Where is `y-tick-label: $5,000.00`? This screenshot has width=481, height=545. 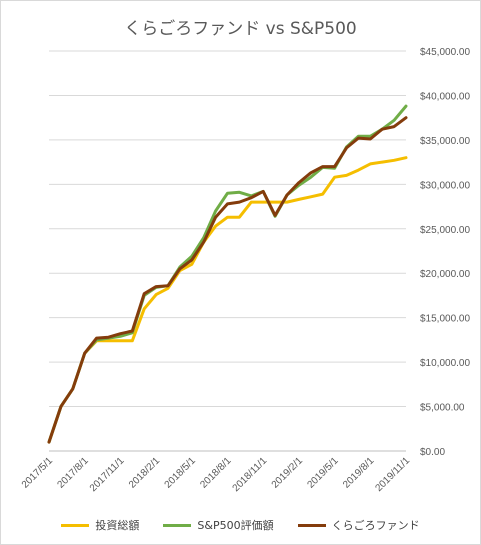 y-tick-label: $5,000.00 is located at coordinates (442, 408).